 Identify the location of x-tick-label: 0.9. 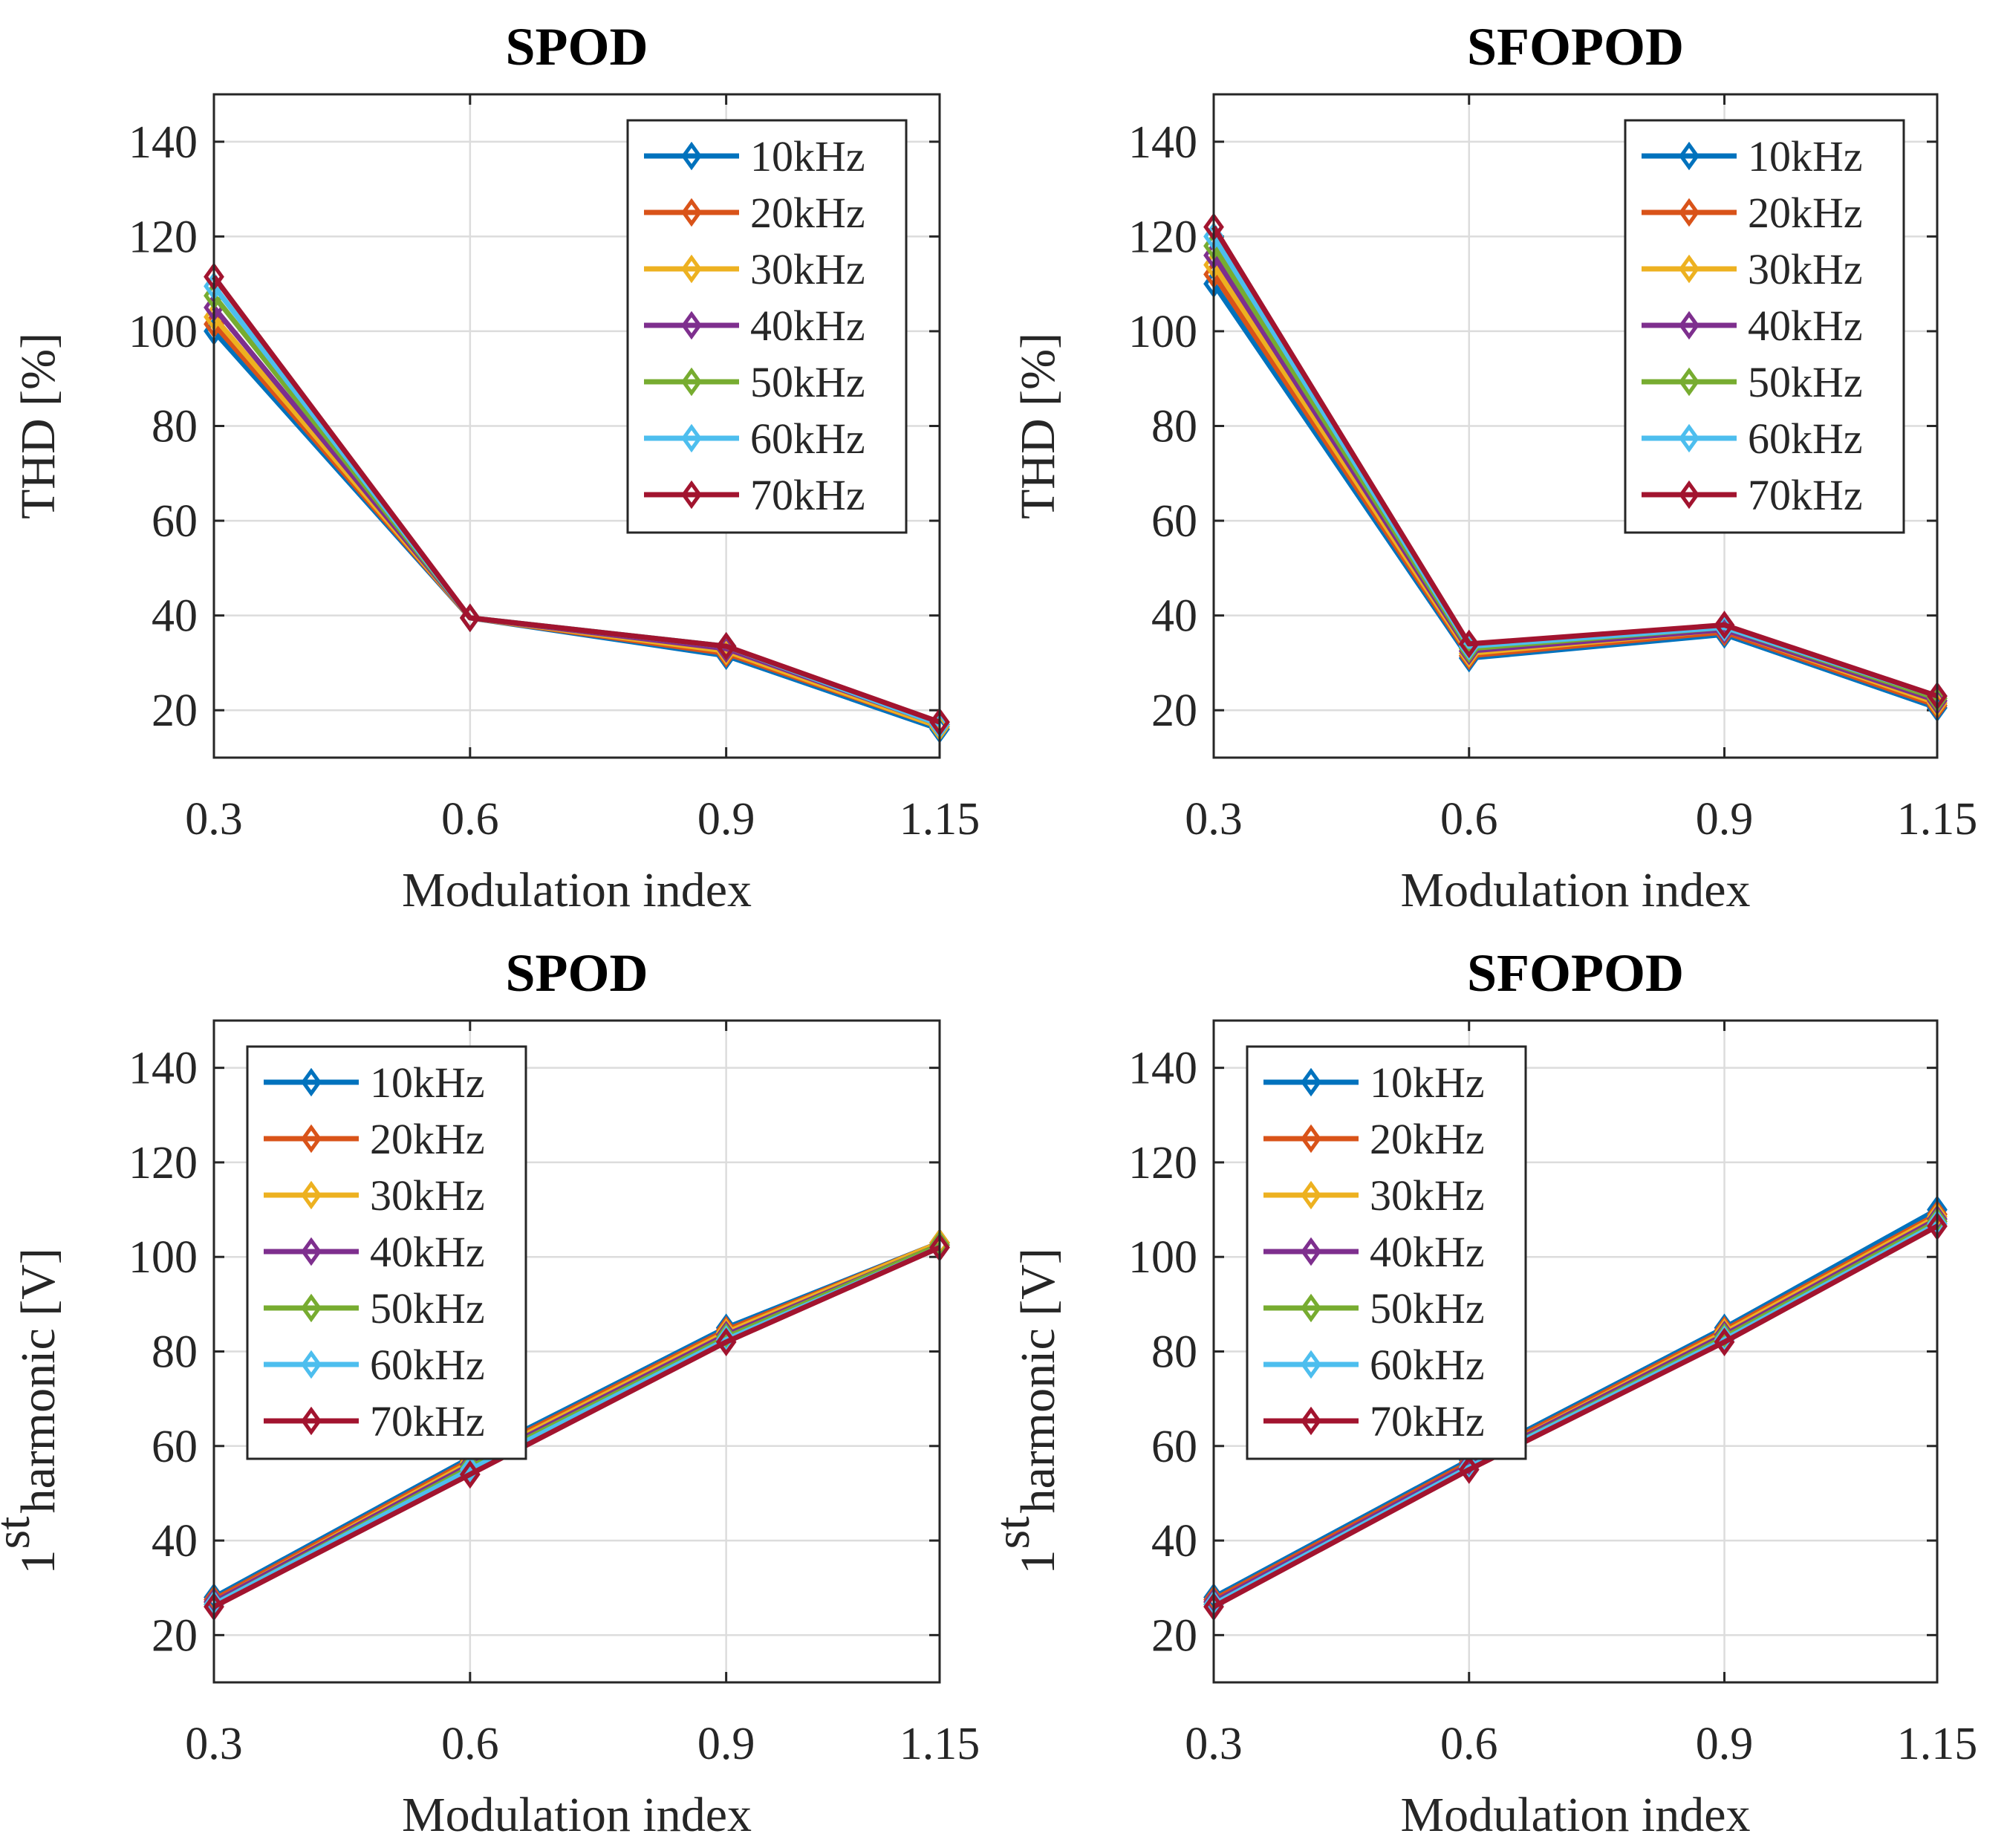
(726, 819).